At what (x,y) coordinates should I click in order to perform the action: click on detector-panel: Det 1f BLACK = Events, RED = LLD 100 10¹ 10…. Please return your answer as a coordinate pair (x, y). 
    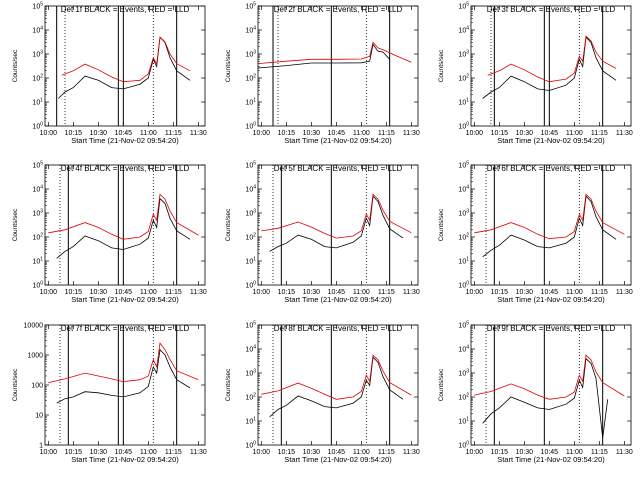
    Looking at the image, I should click on (109, 74).